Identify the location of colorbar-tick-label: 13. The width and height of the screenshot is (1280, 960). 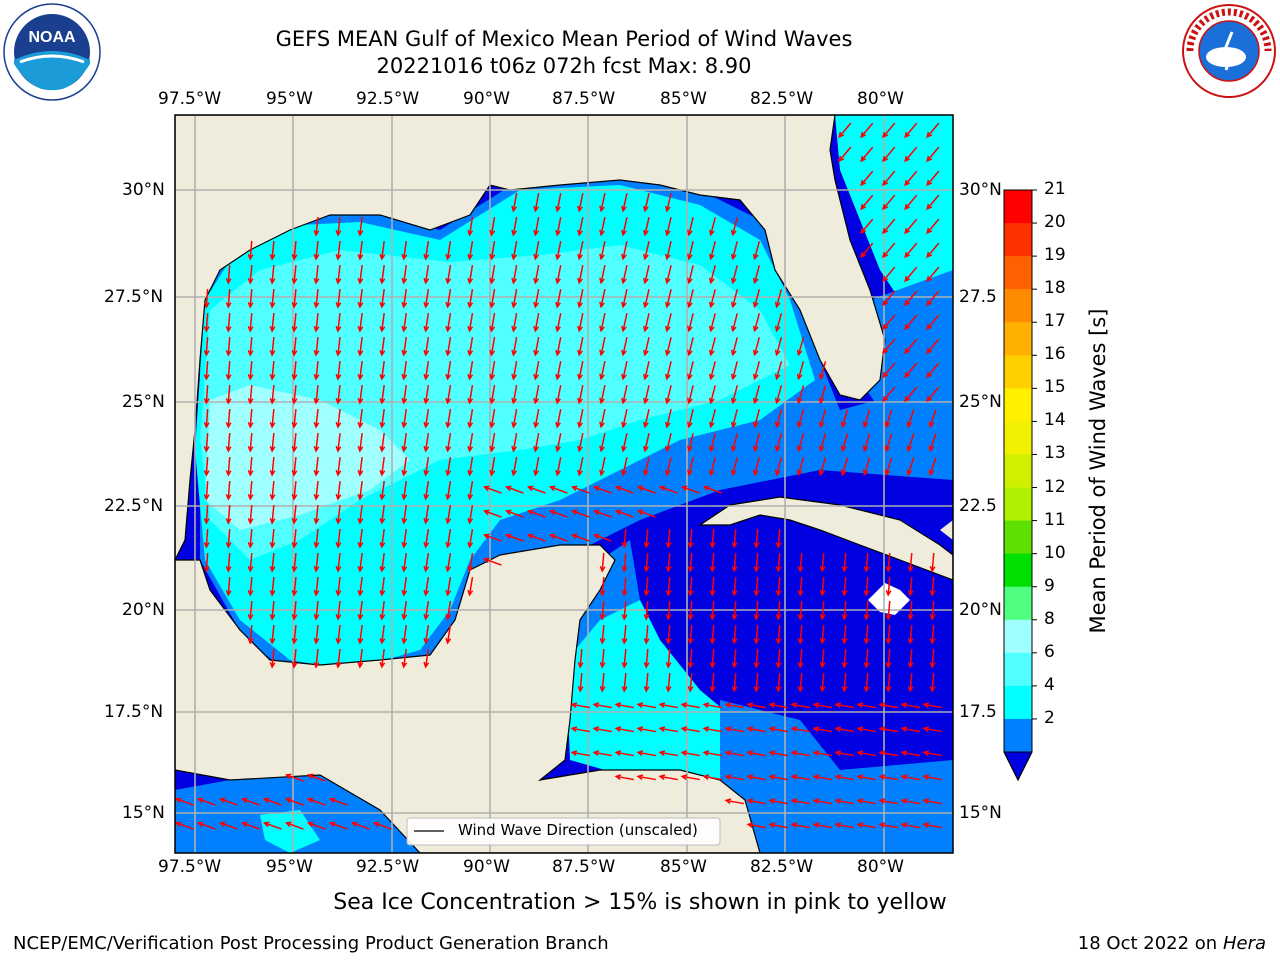
(1055, 453).